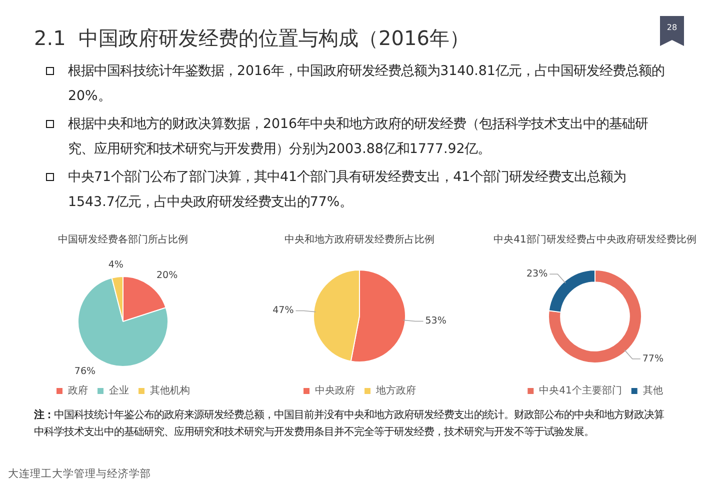  I want to click on text: 大连理工大学管理与经济学部, so click(79, 474).